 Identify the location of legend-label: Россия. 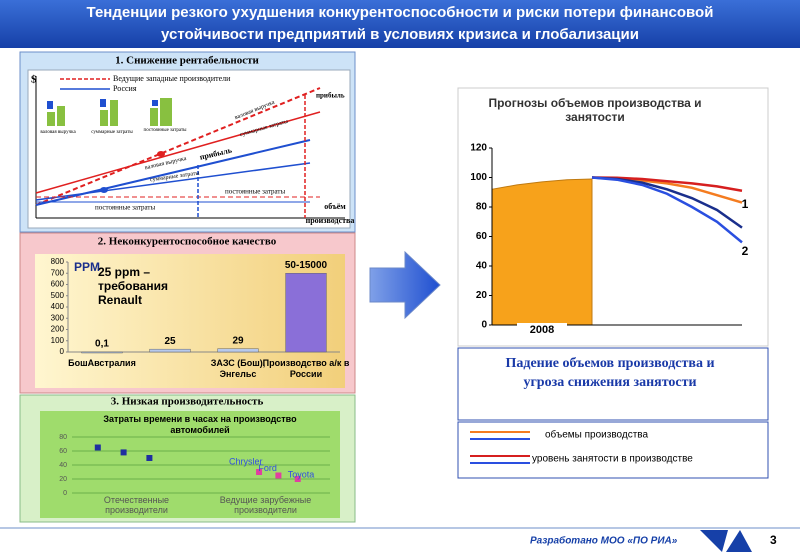
(125, 88).